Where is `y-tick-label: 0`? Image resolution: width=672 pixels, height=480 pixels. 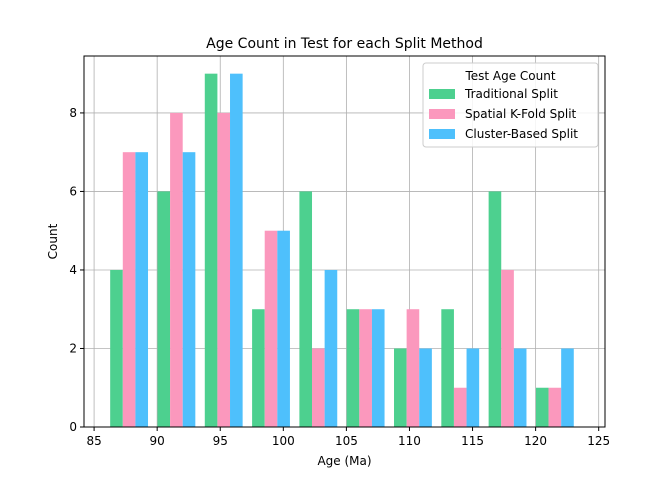
y-tick-label: 0 is located at coordinates (73, 427).